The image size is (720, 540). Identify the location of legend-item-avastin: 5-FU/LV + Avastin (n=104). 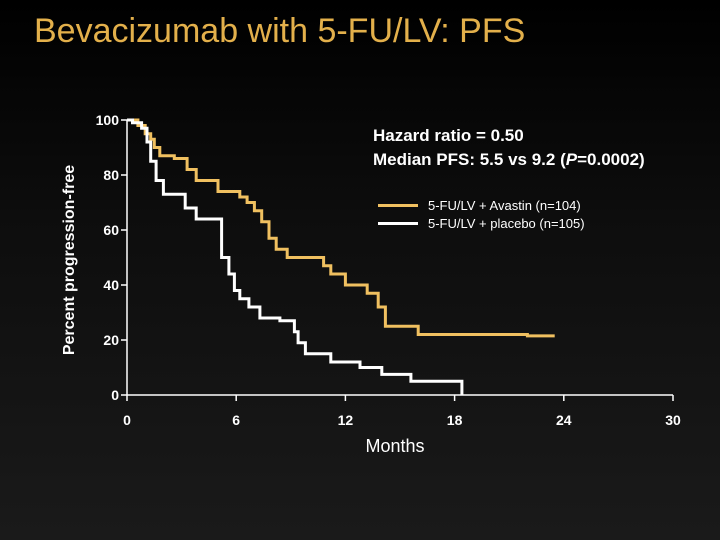
(481, 205).